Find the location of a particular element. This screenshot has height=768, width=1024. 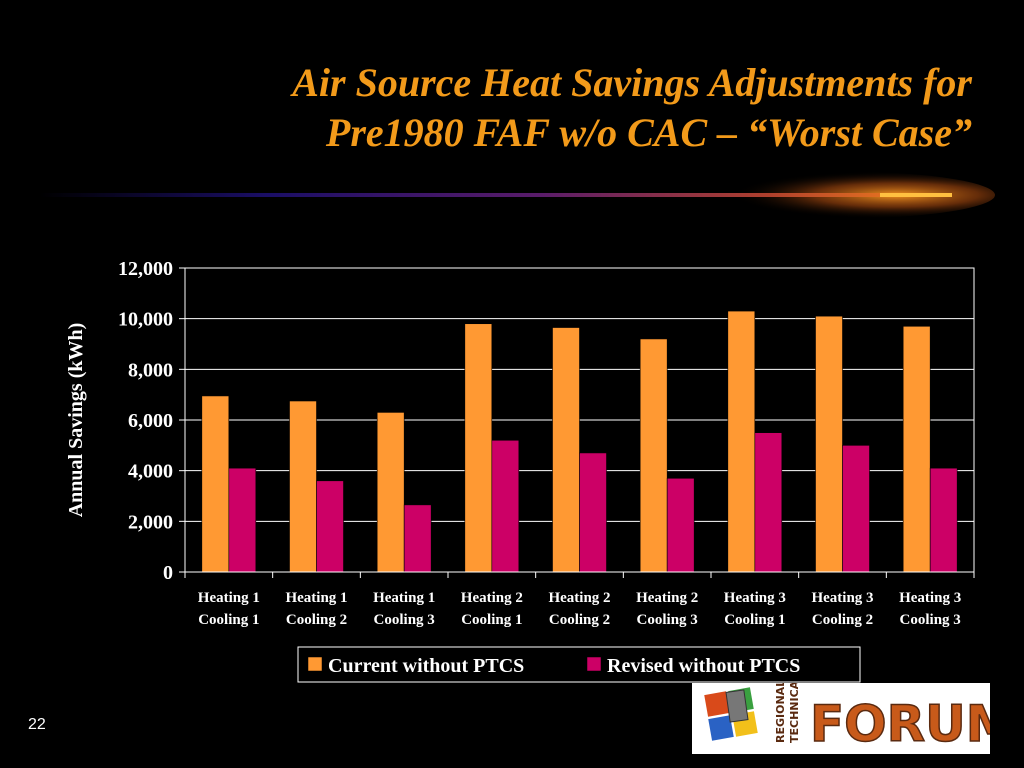

y-tick-label: 12,000 is located at coordinates (145, 269).